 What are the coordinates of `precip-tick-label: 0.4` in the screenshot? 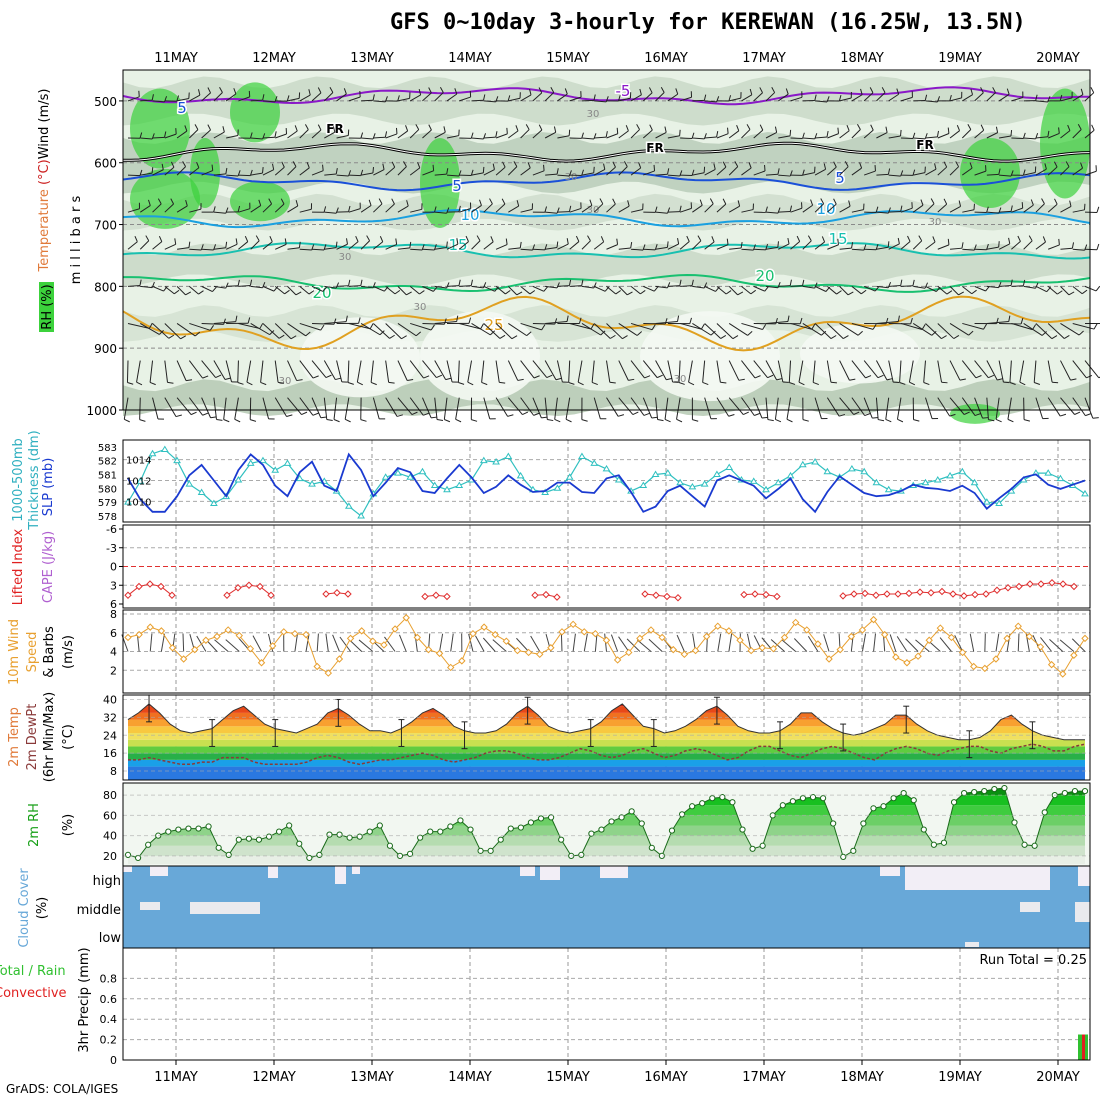 It's located at (109, 1019).